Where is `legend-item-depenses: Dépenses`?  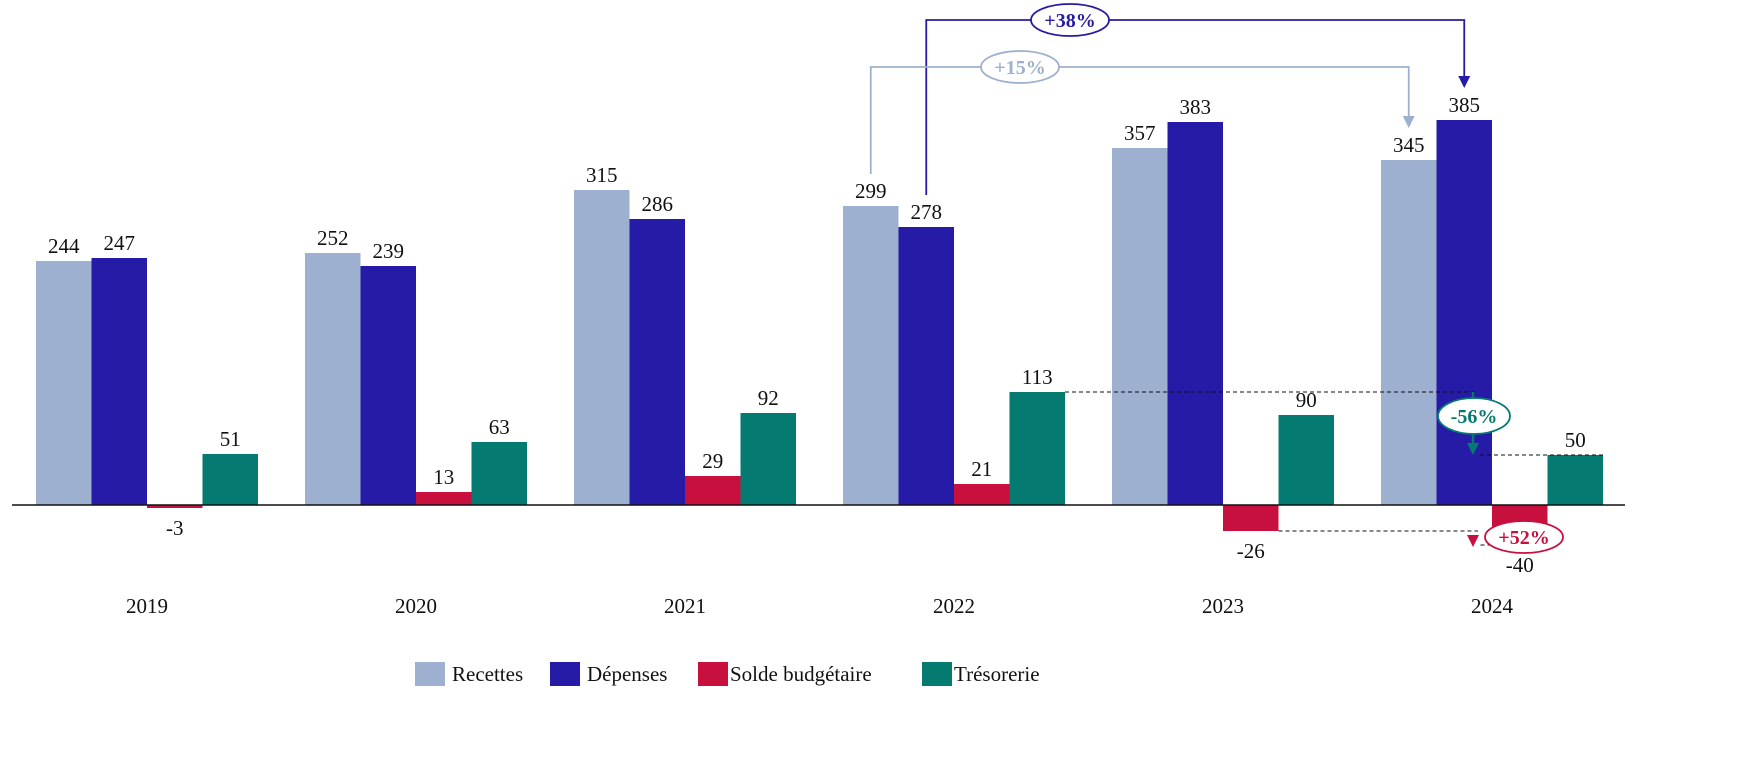
legend-item-depenses: Dépenses is located at coordinates (608, 674).